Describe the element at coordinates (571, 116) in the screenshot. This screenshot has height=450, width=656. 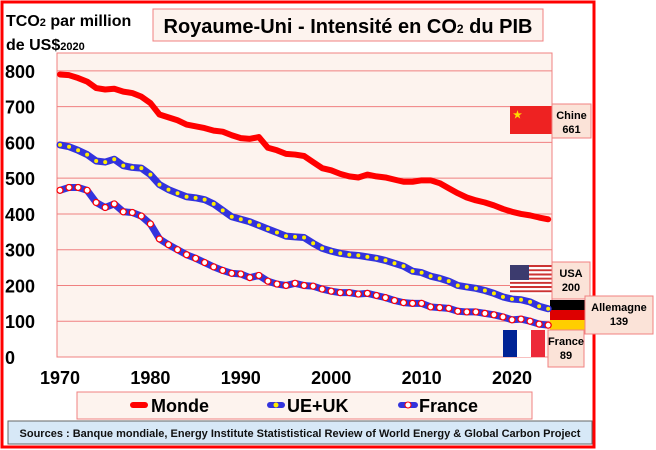
I see `annotation-country: Chine` at that location.